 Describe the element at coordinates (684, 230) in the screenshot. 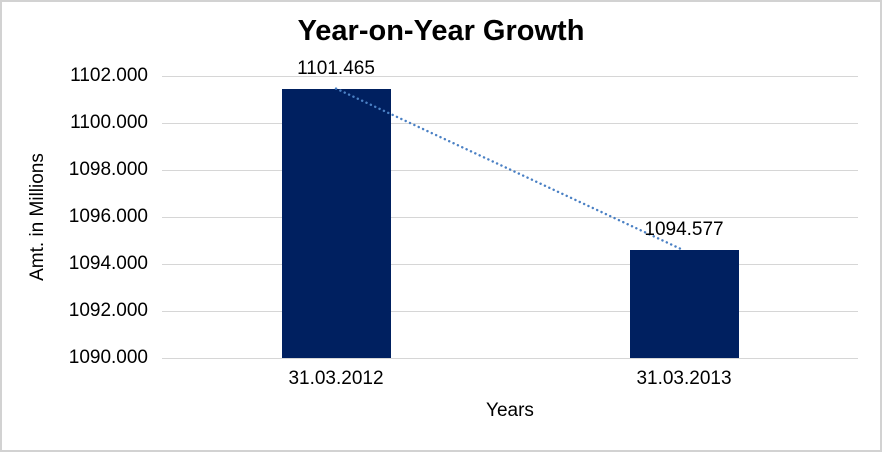

I see `bar-value-label: 1094.577` at that location.